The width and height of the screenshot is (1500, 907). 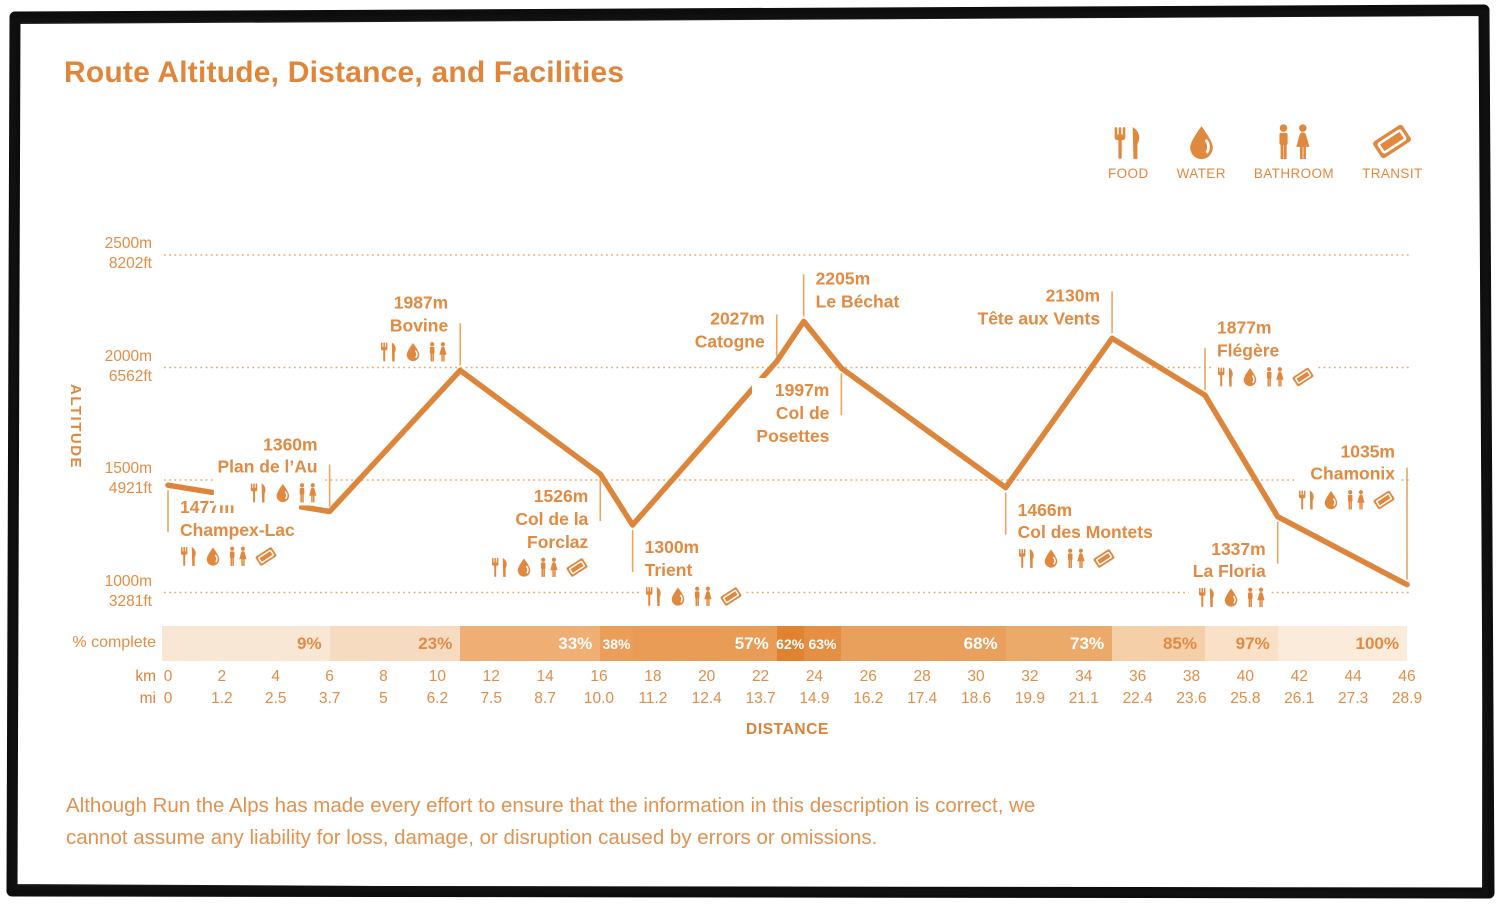 I want to click on waypoint-col-de-la-forclaz: 1526m Col de la Forclaz, so click(x=540, y=532).